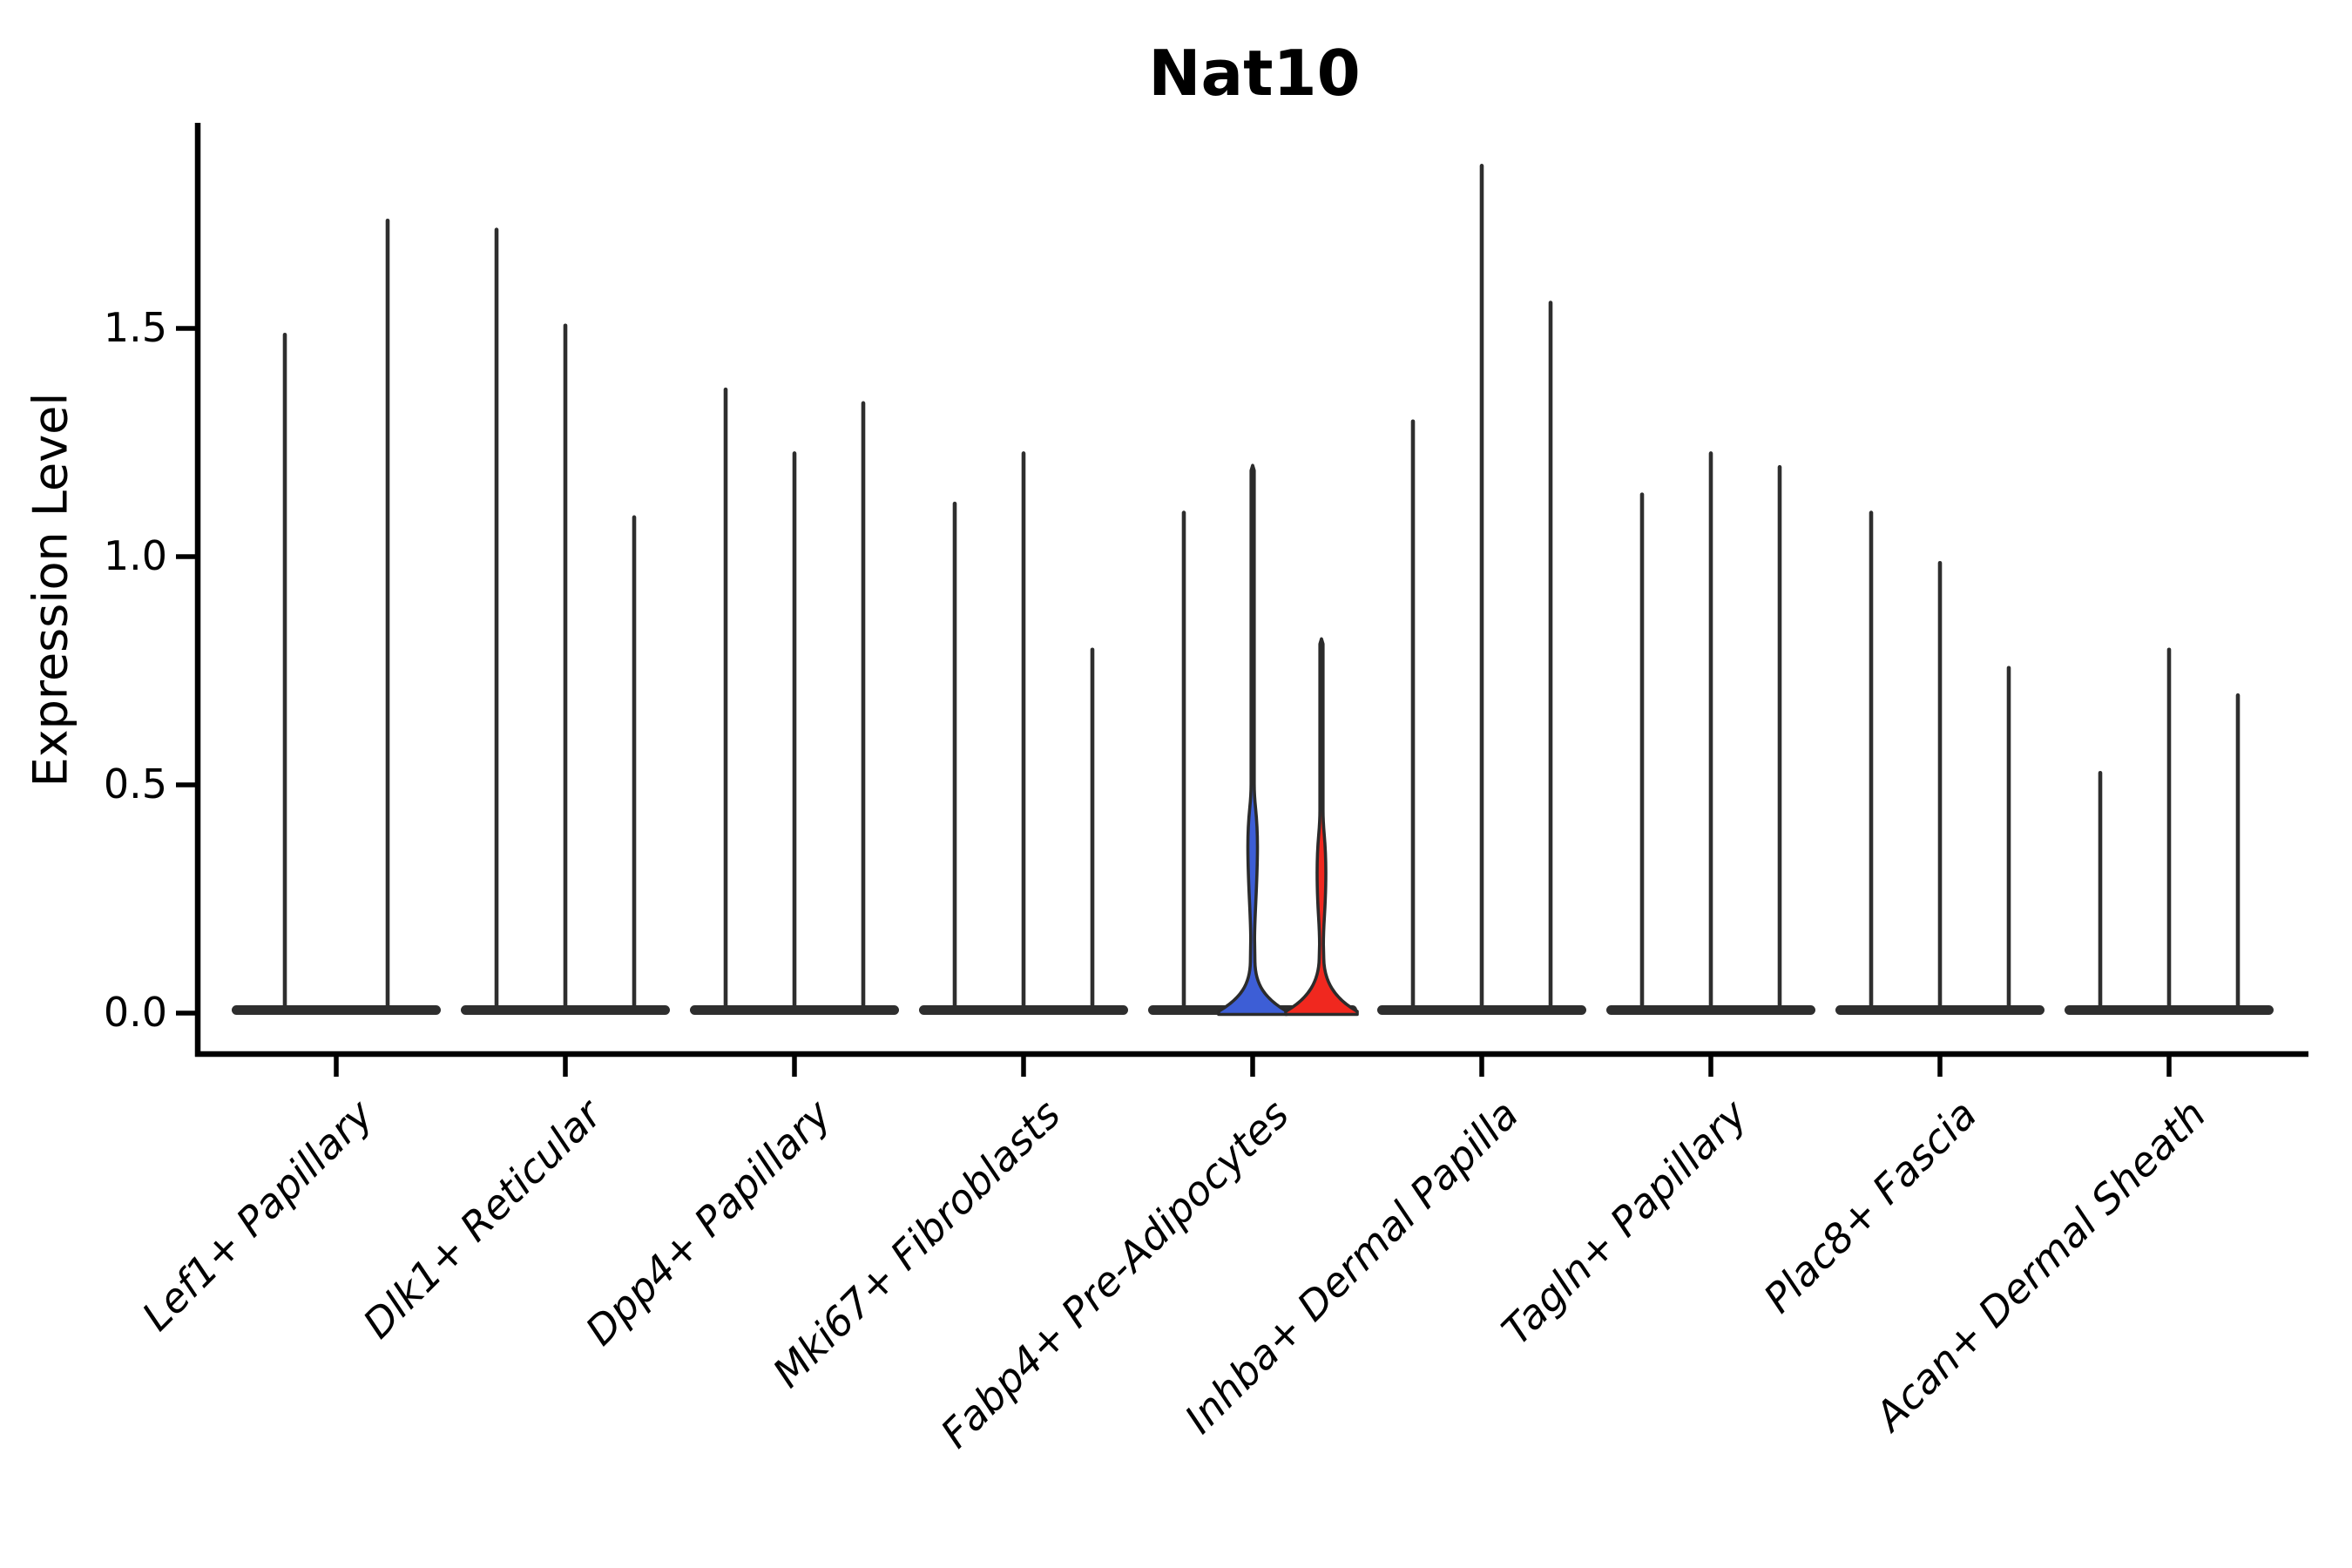  What do you see at coordinates (135, 784) in the screenshot?
I see `y-tick-label: 0.5` at bounding box center [135, 784].